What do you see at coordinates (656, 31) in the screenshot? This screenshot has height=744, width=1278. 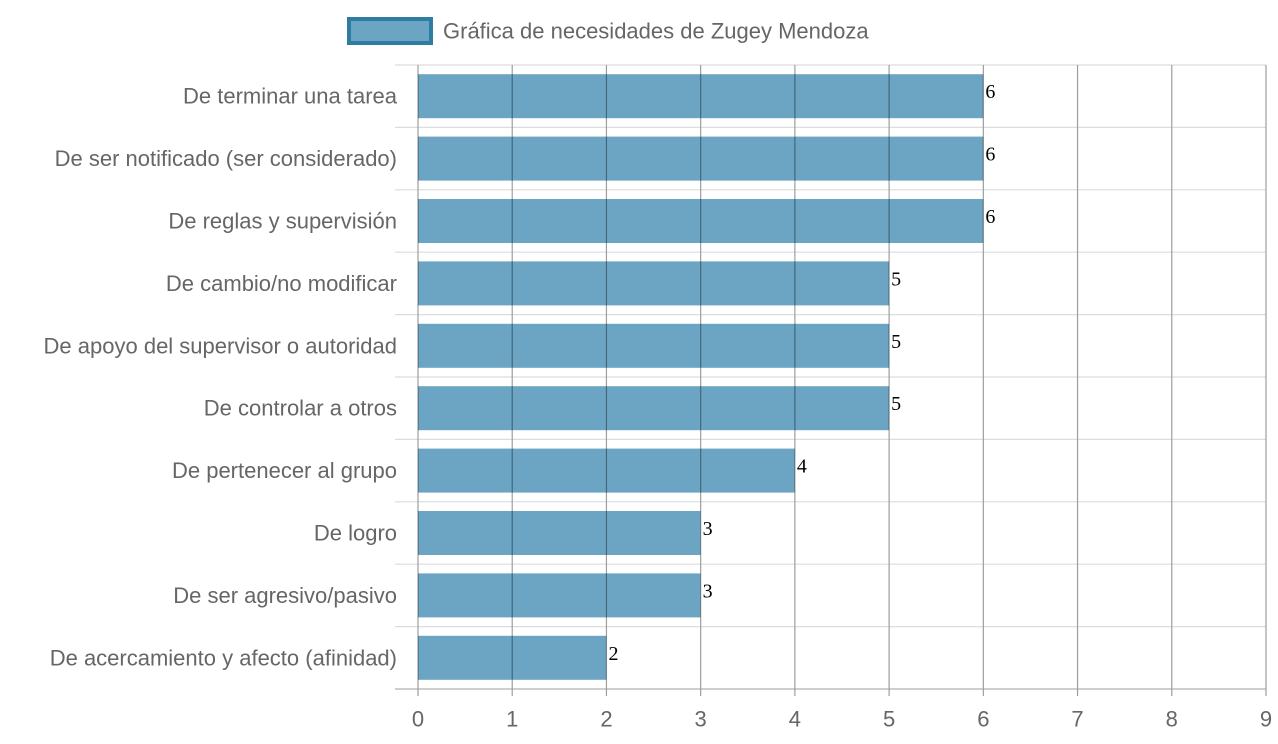 I see `legend-label: Gráfica de necesidades de Zugey Mendoza` at bounding box center [656, 31].